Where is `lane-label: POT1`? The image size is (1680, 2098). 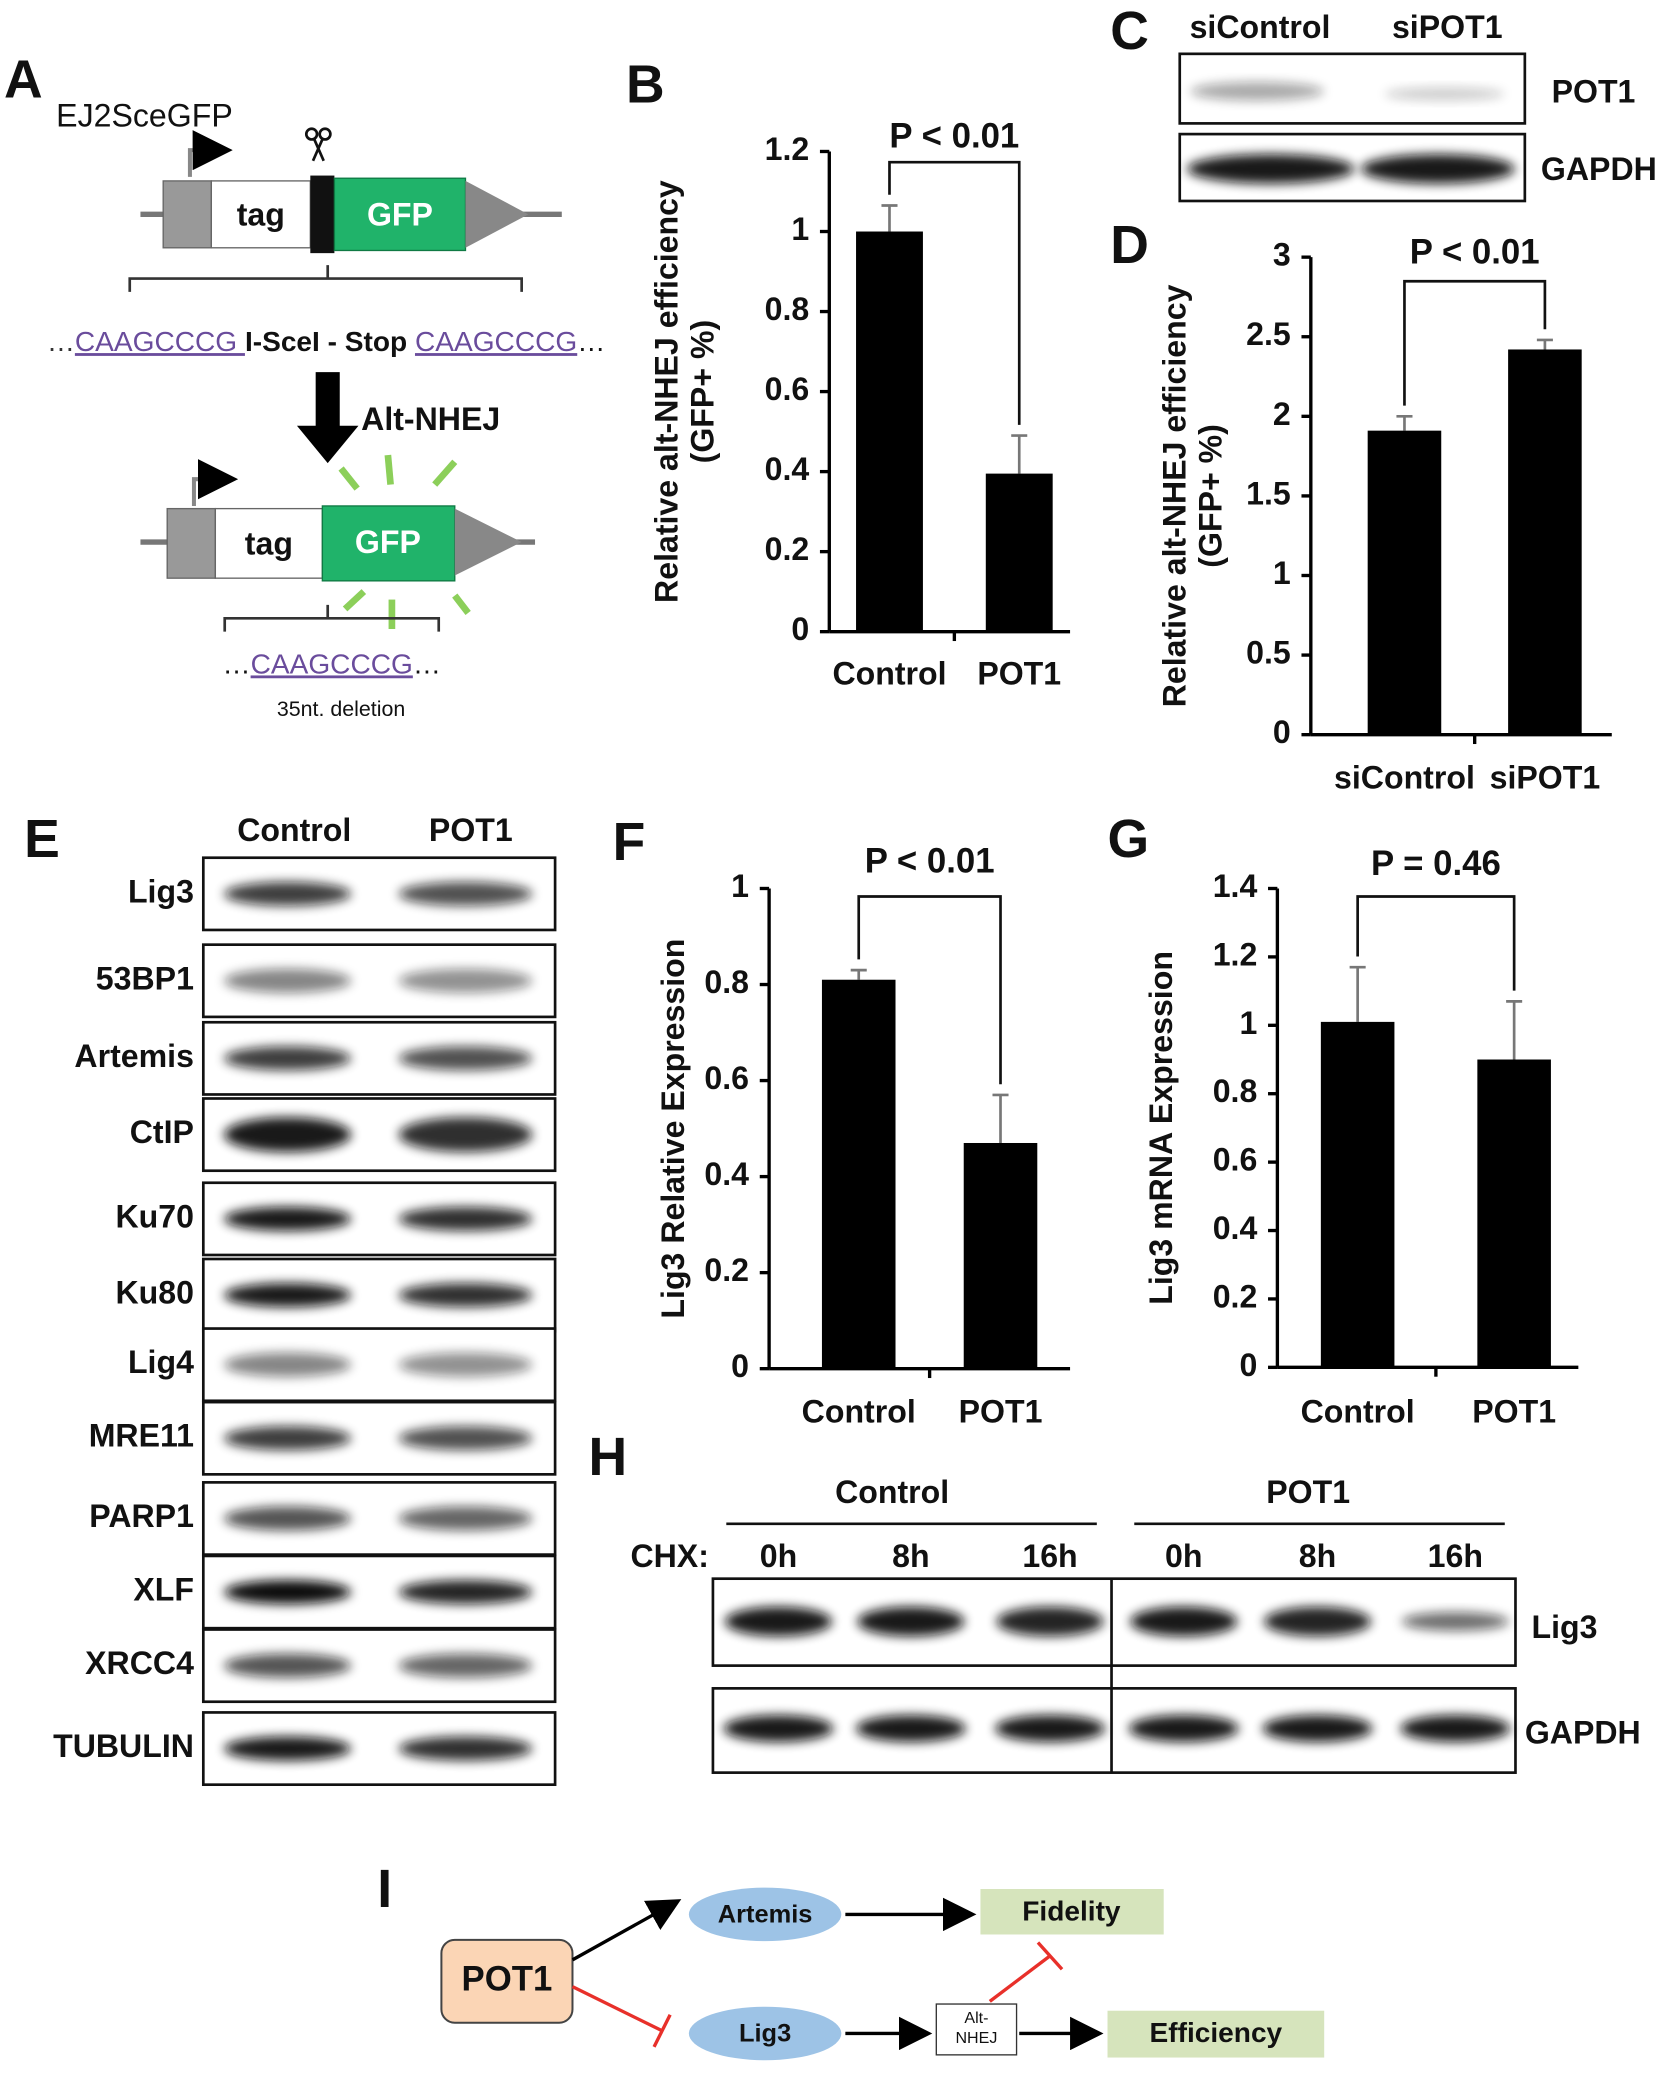 lane-label: POT1 is located at coordinates (471, 830).